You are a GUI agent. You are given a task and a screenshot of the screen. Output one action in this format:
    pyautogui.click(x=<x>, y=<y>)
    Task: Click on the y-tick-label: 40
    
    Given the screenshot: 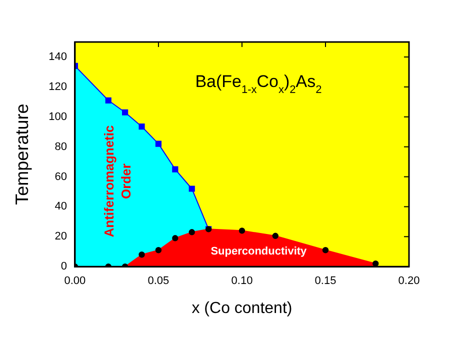 What is the action you would take?
    pyautogui.click(x=60, y=206)
    